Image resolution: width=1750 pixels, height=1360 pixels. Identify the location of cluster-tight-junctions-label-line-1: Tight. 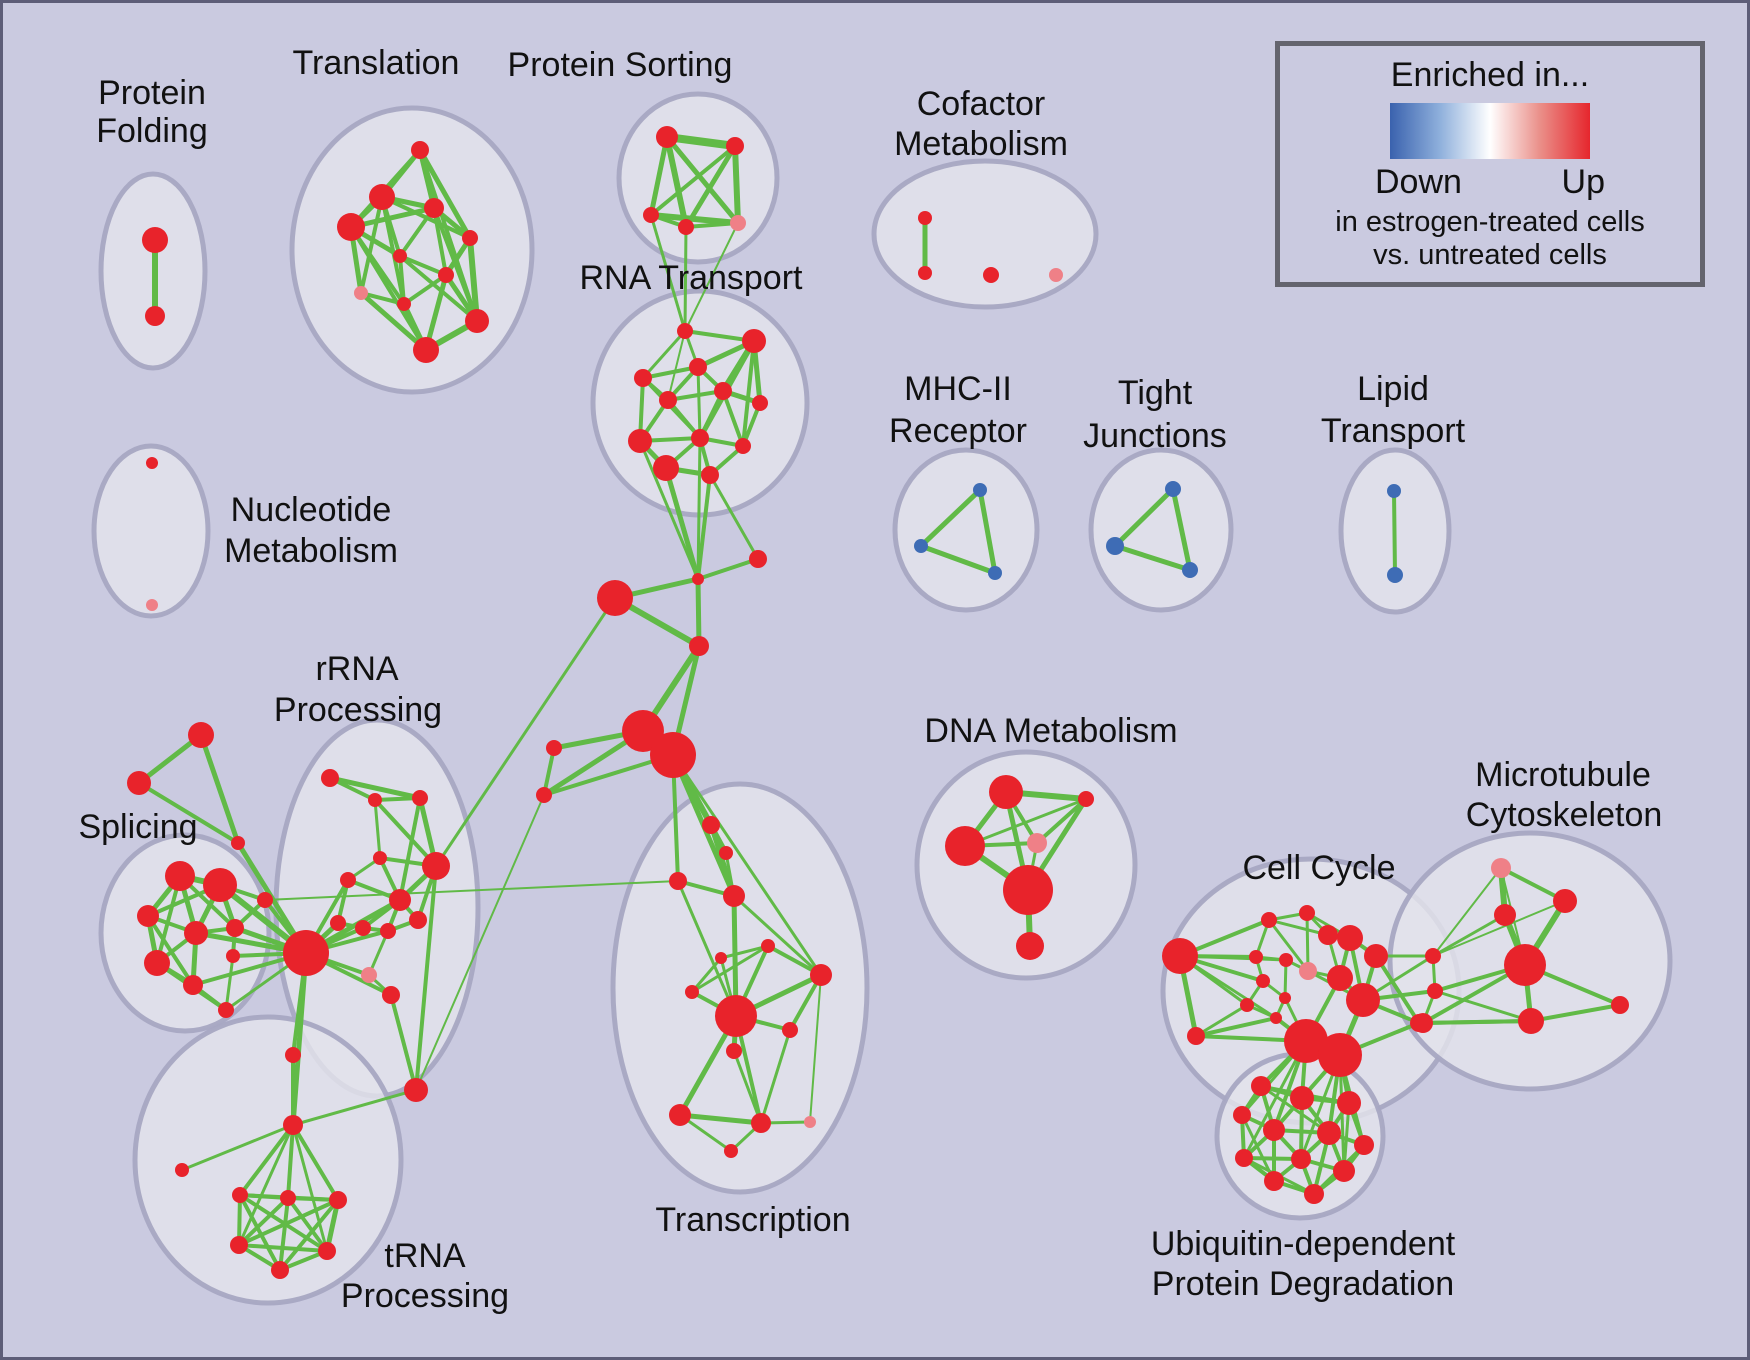
(1155, 393).